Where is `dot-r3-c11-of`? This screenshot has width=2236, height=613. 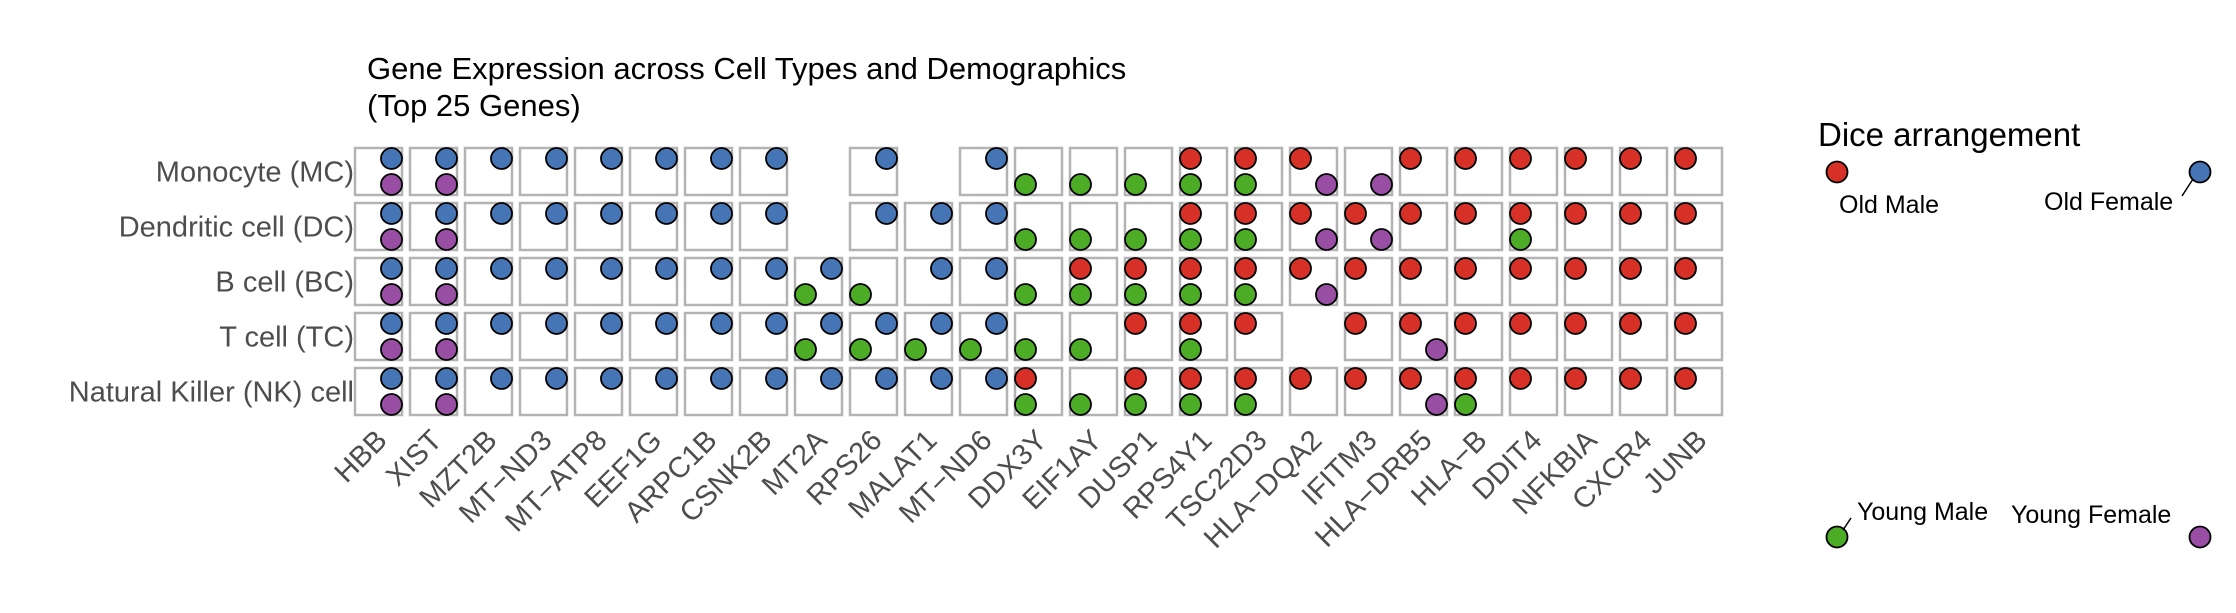
dot-r3-c11-of is located at coordinates (996, 323).